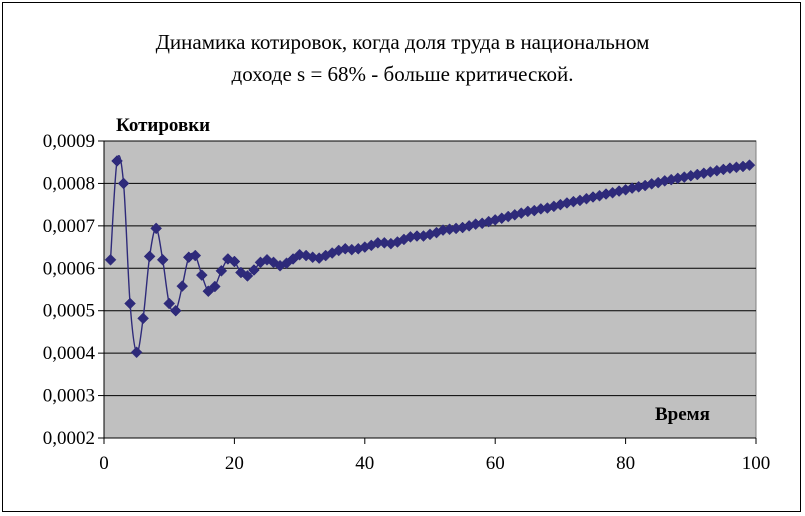 This screenshot has width=805, height=516. Describe the element at coordinates (69, 353) in the screenshot. I see `y-tick-label: 0,0004` at that location.